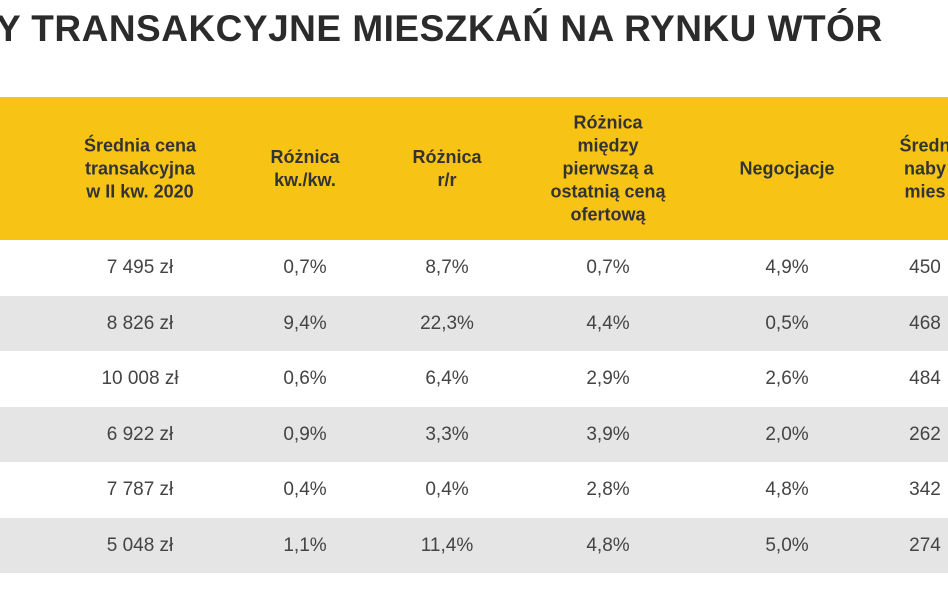  What do you see at coordinates (447, 545) in the screenshot?
I see `table-cell: 11,4%` at bounding box center [447, 545].